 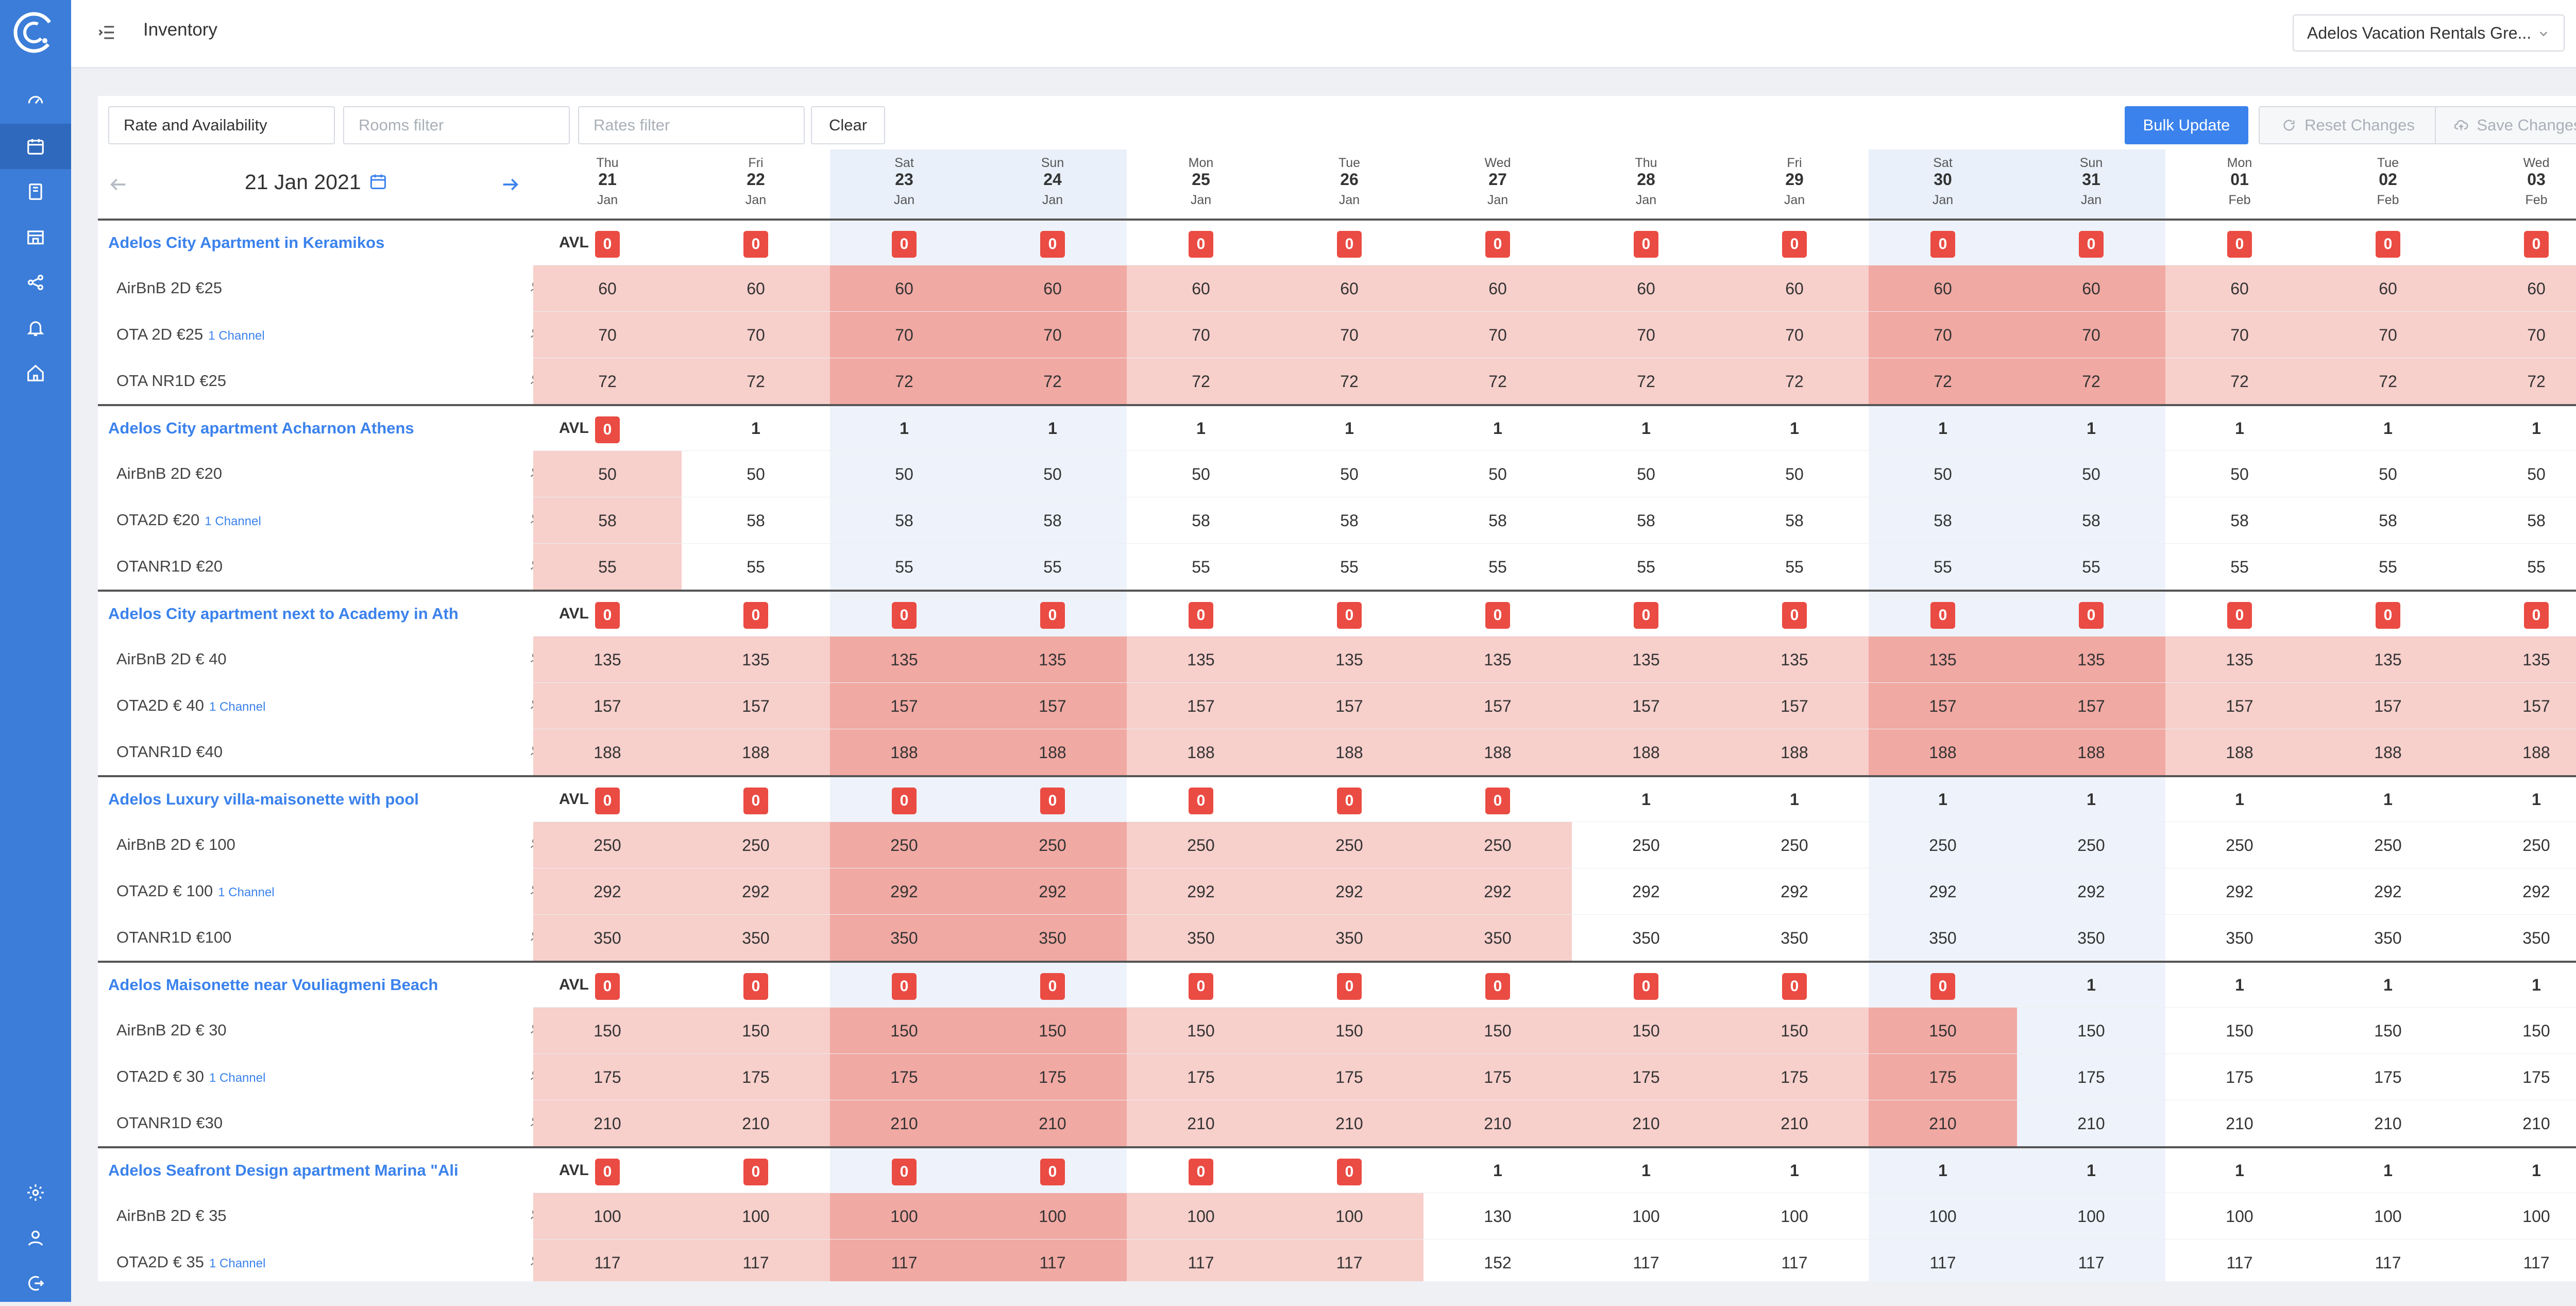 I want to click on bulk-update-button: Bulk Update, so click(x=2186, y=125).